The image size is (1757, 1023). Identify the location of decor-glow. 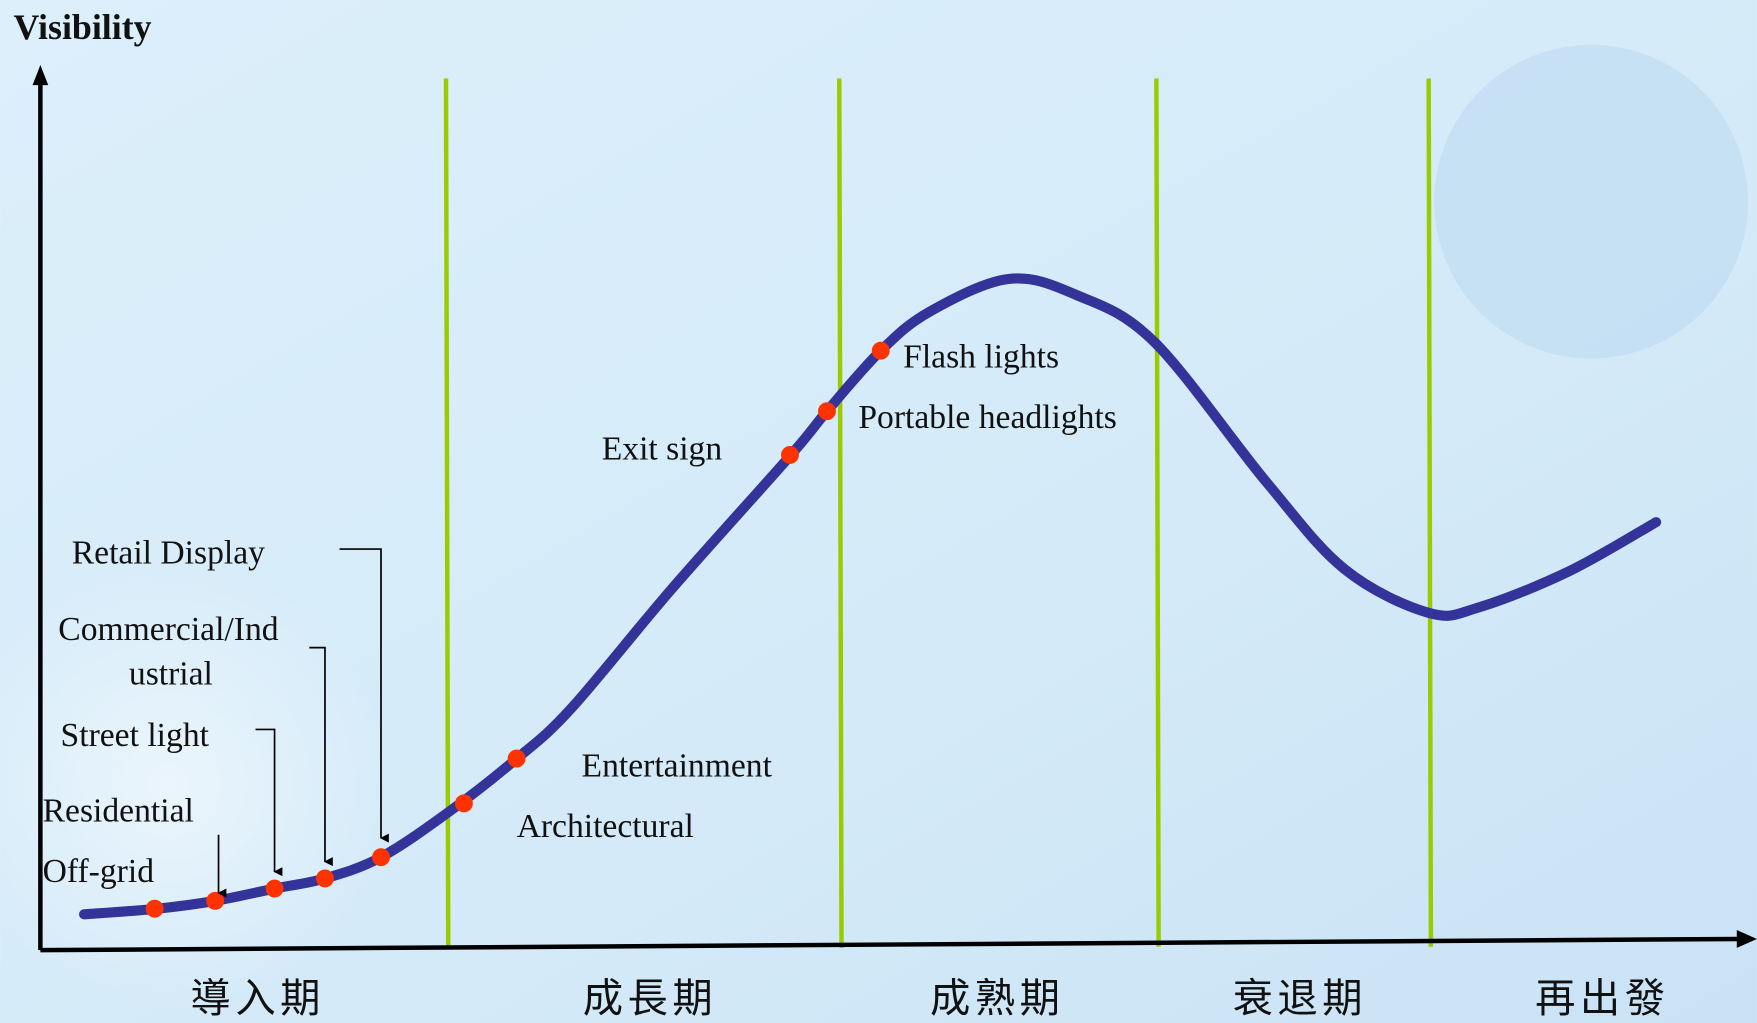
(196, 784).